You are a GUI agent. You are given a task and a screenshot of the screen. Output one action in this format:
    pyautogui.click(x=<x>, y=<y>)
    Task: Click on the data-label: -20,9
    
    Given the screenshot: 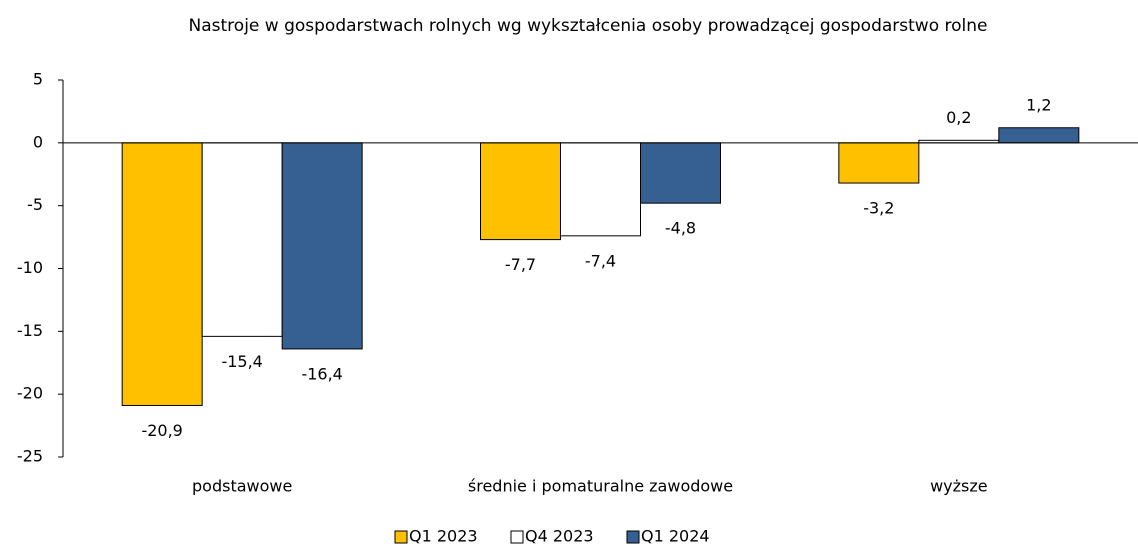 What is the action you would take?
    pyautogui.click(x=161, y=430)
    